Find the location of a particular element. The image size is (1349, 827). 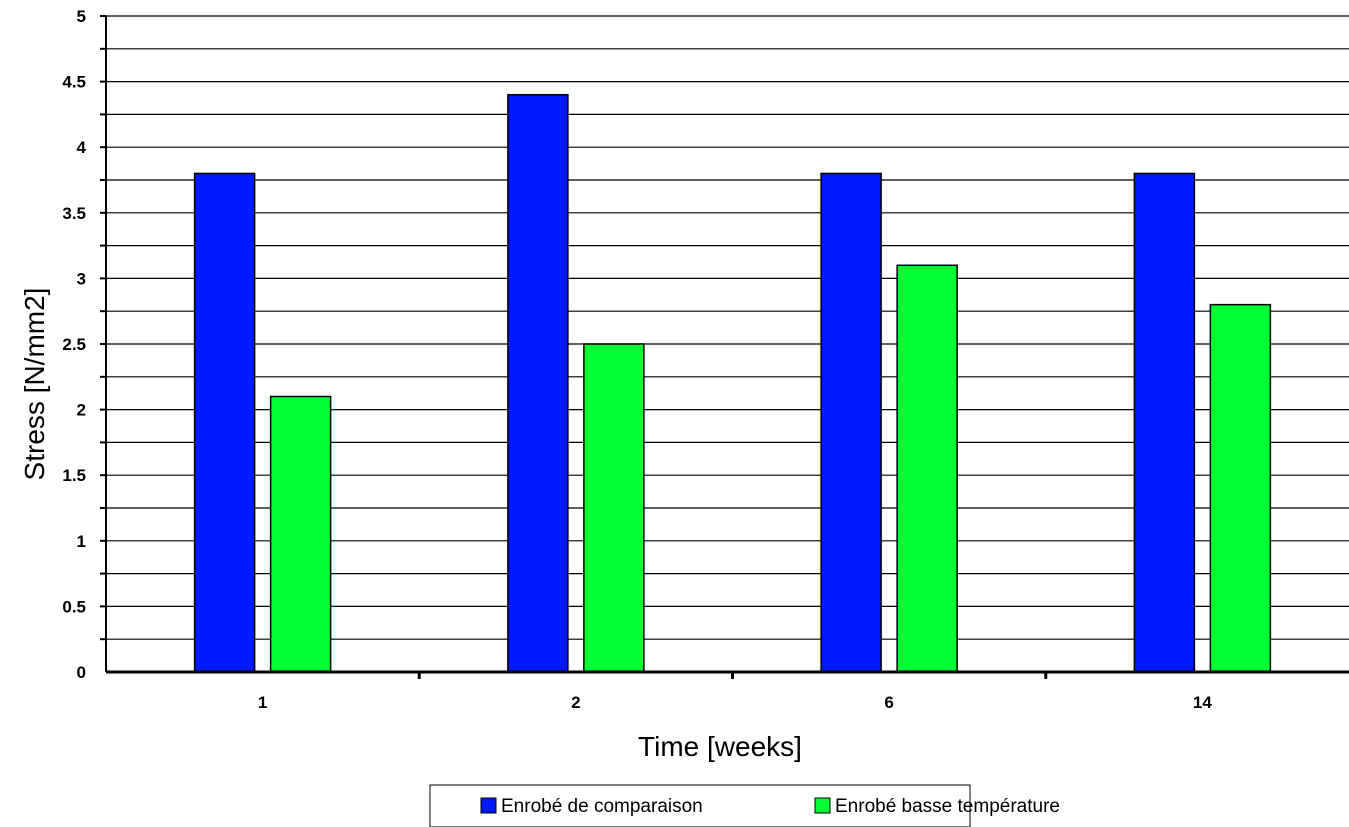

y-tick-label: 5 is located at coordinates (81, 16).